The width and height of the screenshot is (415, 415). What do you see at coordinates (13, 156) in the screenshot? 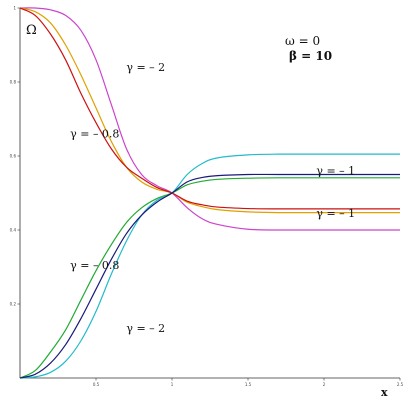
I see `y-tick-label: 0.6` at bounding box center [13, 156].